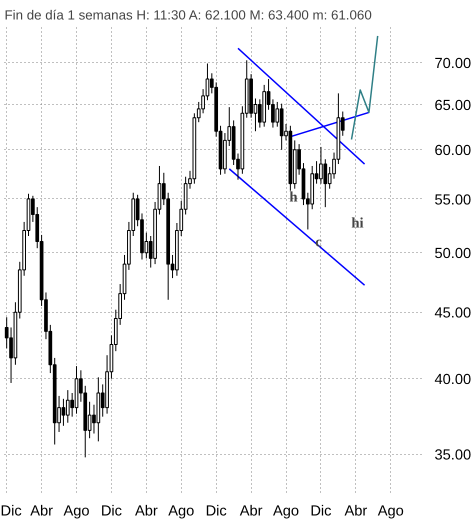  Describe the element at coordinates (453, 64) in the screenshot. I see `y-tick-label: 70.00` at that location.